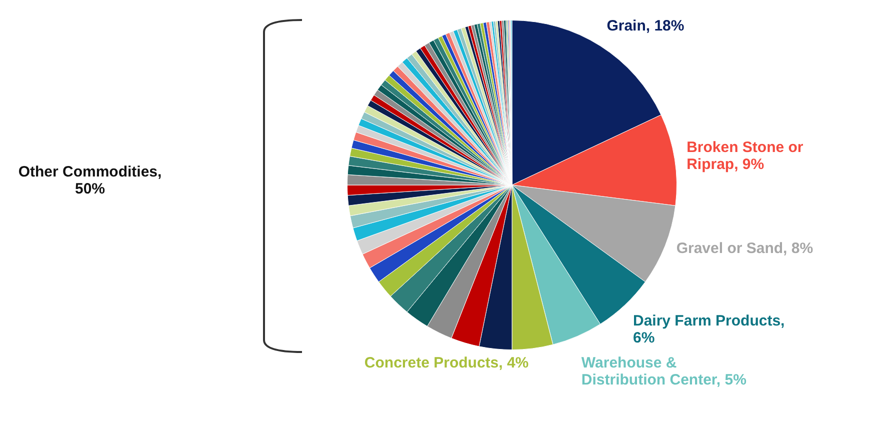  What do you see at coordinates (663, 371) in the screenshot?
I see `slice-label: Warehouse & Distribution Center, 5%` at bounding box center [663, 371].